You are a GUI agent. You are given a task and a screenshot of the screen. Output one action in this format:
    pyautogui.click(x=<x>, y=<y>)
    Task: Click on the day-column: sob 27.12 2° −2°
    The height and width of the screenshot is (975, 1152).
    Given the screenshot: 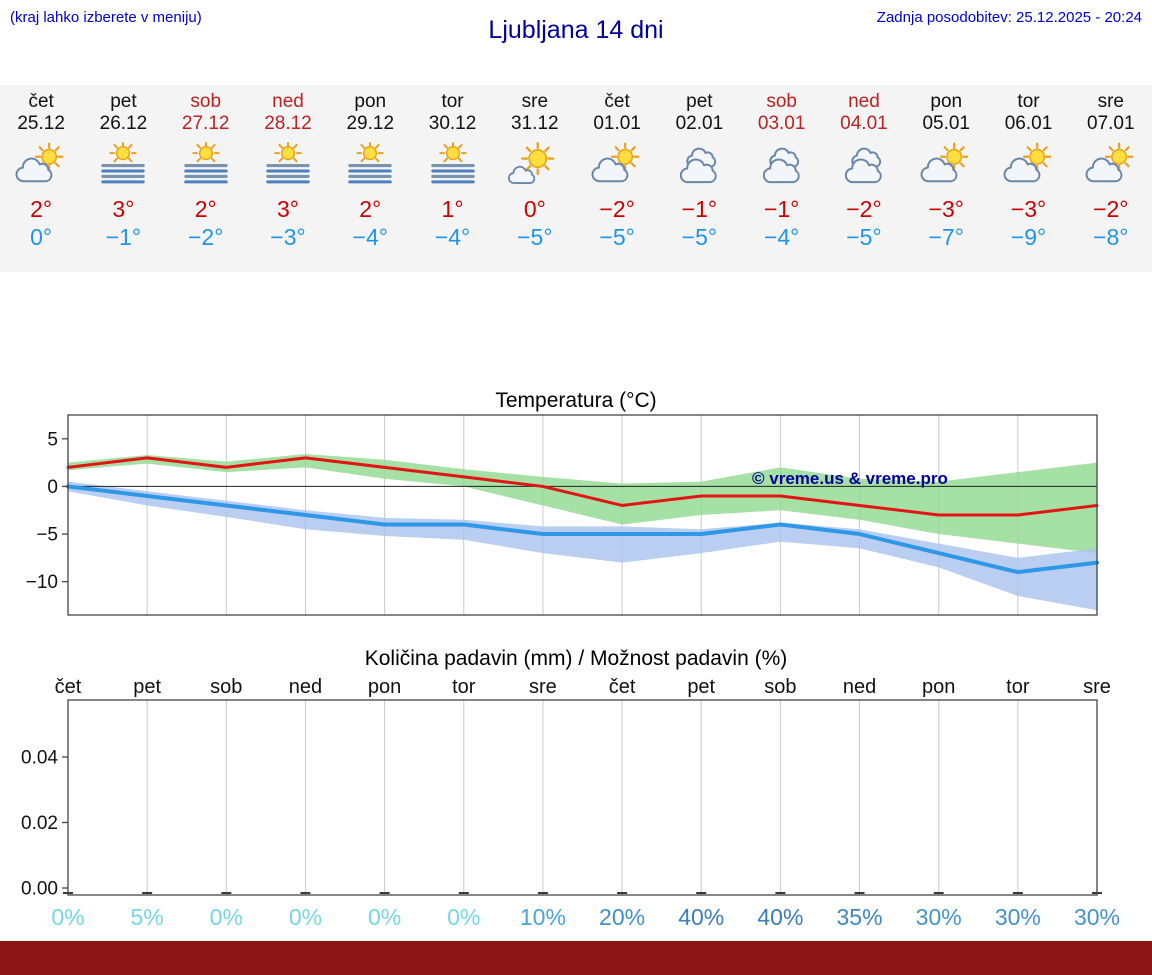 What is the action you would take?
    pyautogui.click(x=206, y=178)
    